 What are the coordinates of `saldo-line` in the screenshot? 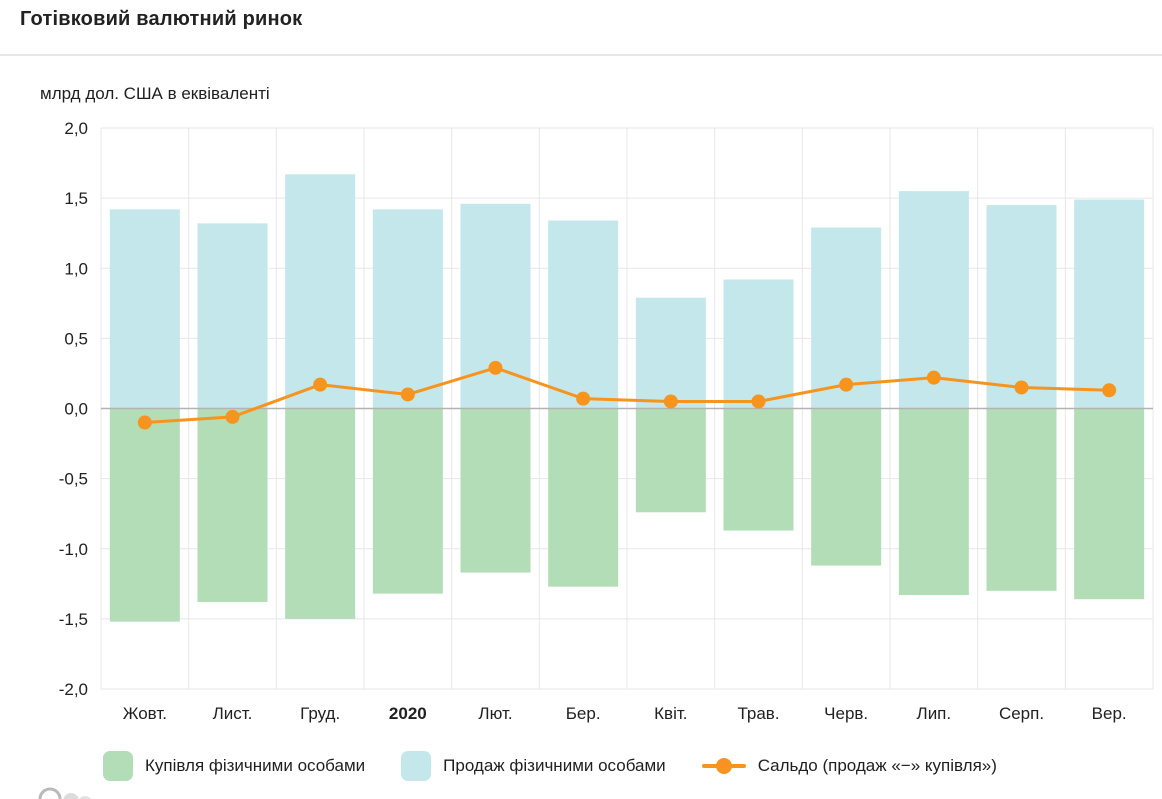 It's located at (627, 395).